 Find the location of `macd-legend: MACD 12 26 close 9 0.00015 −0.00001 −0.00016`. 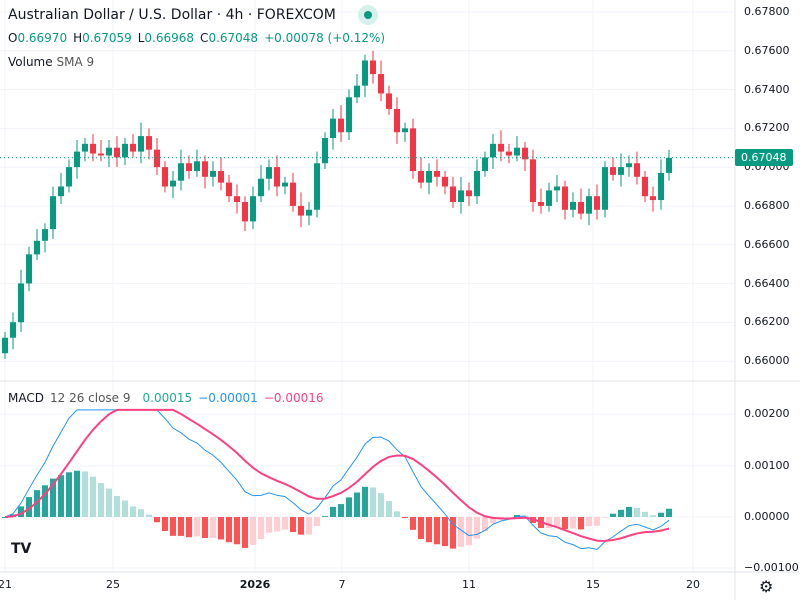

macd-legend: MACD 12 26 close 9 0.00015 −0.00001 −0.00016 is located at coordinates (169, 398).